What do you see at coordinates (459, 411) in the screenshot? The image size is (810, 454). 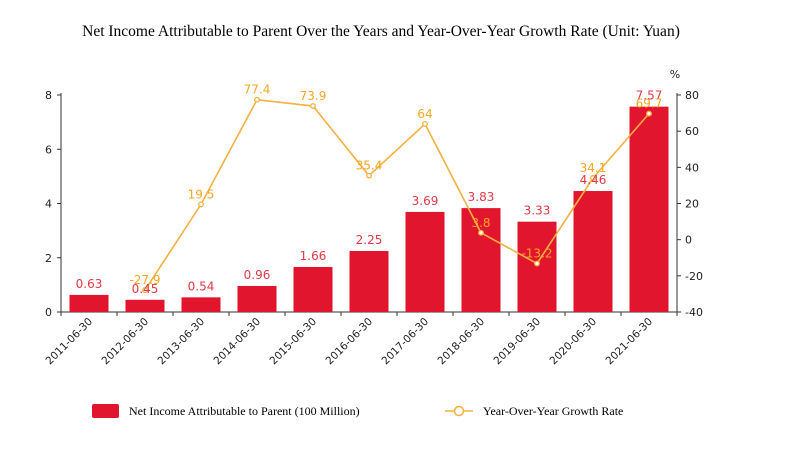 I see `legend-swatch-marker` at bounding box center [459, 411].